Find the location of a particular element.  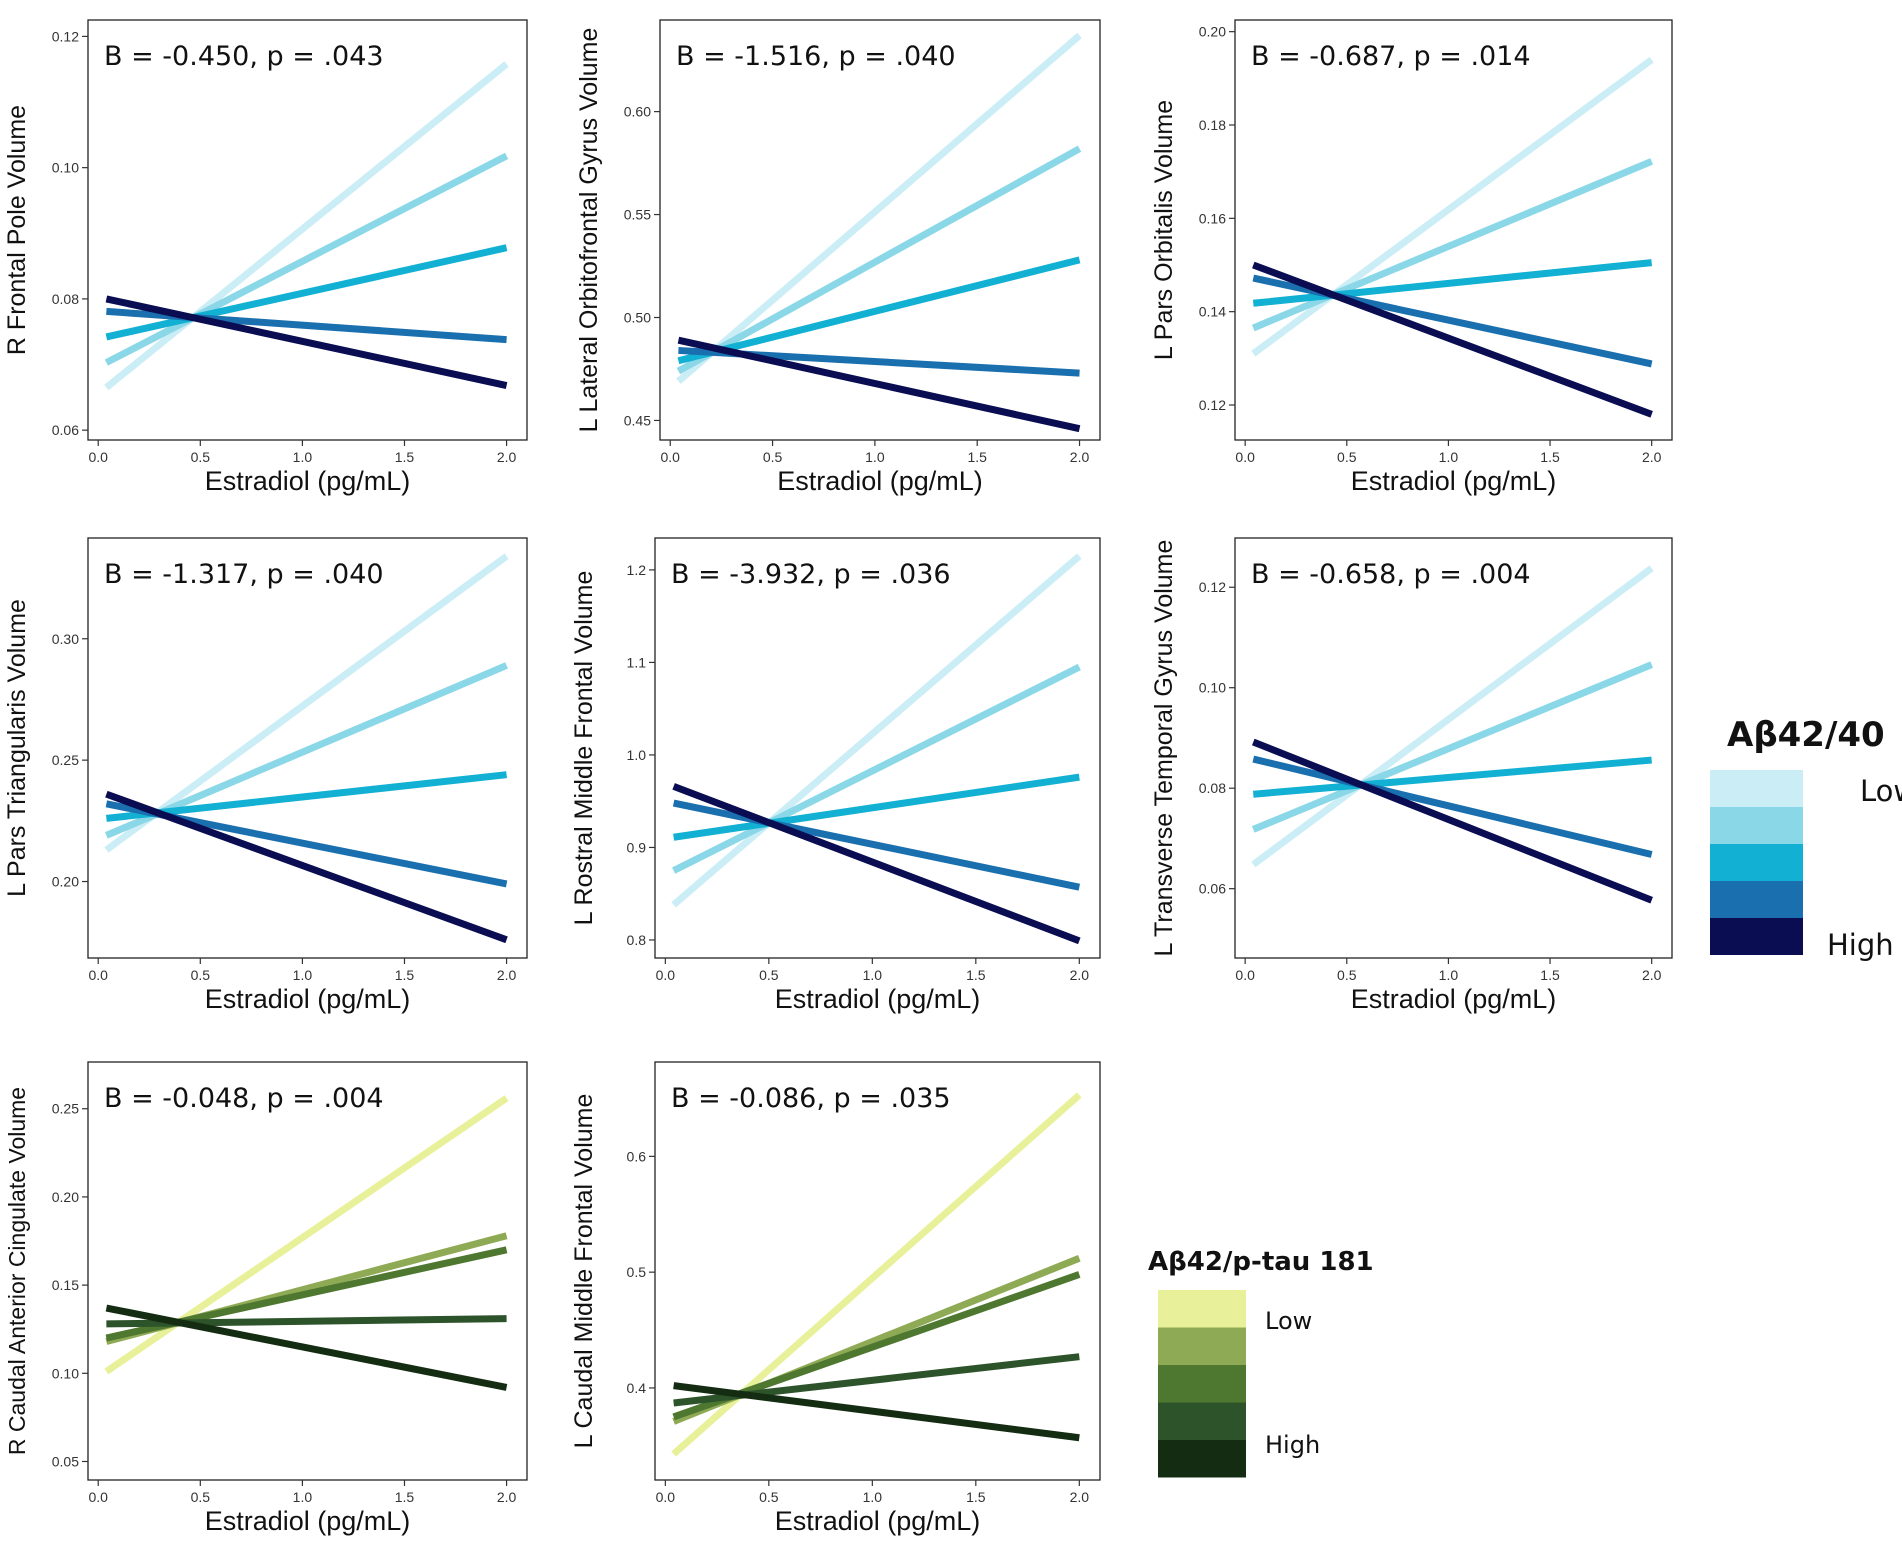

y-tick-label: 0.9 is located at coordinates (637, 847).